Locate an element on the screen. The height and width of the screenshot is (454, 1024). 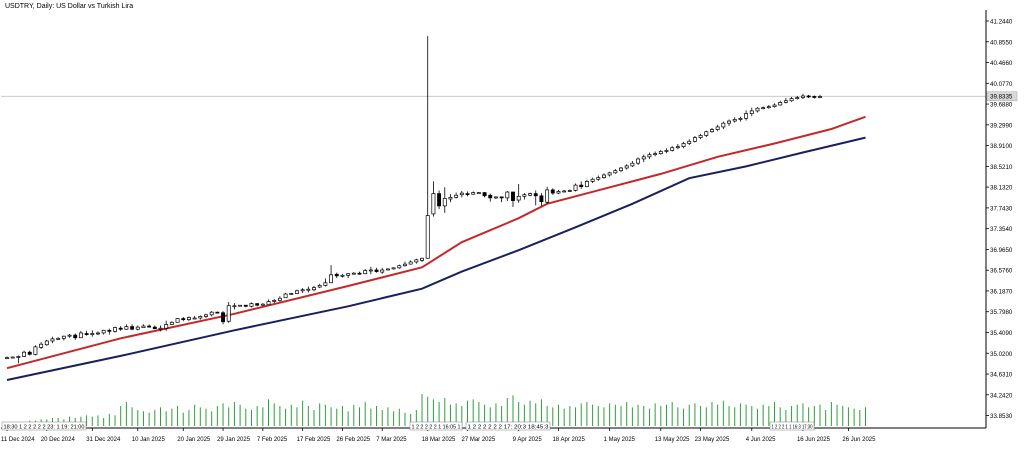
time-tick-label: 27 Mar 2025 is located at coordinates (479, 440).